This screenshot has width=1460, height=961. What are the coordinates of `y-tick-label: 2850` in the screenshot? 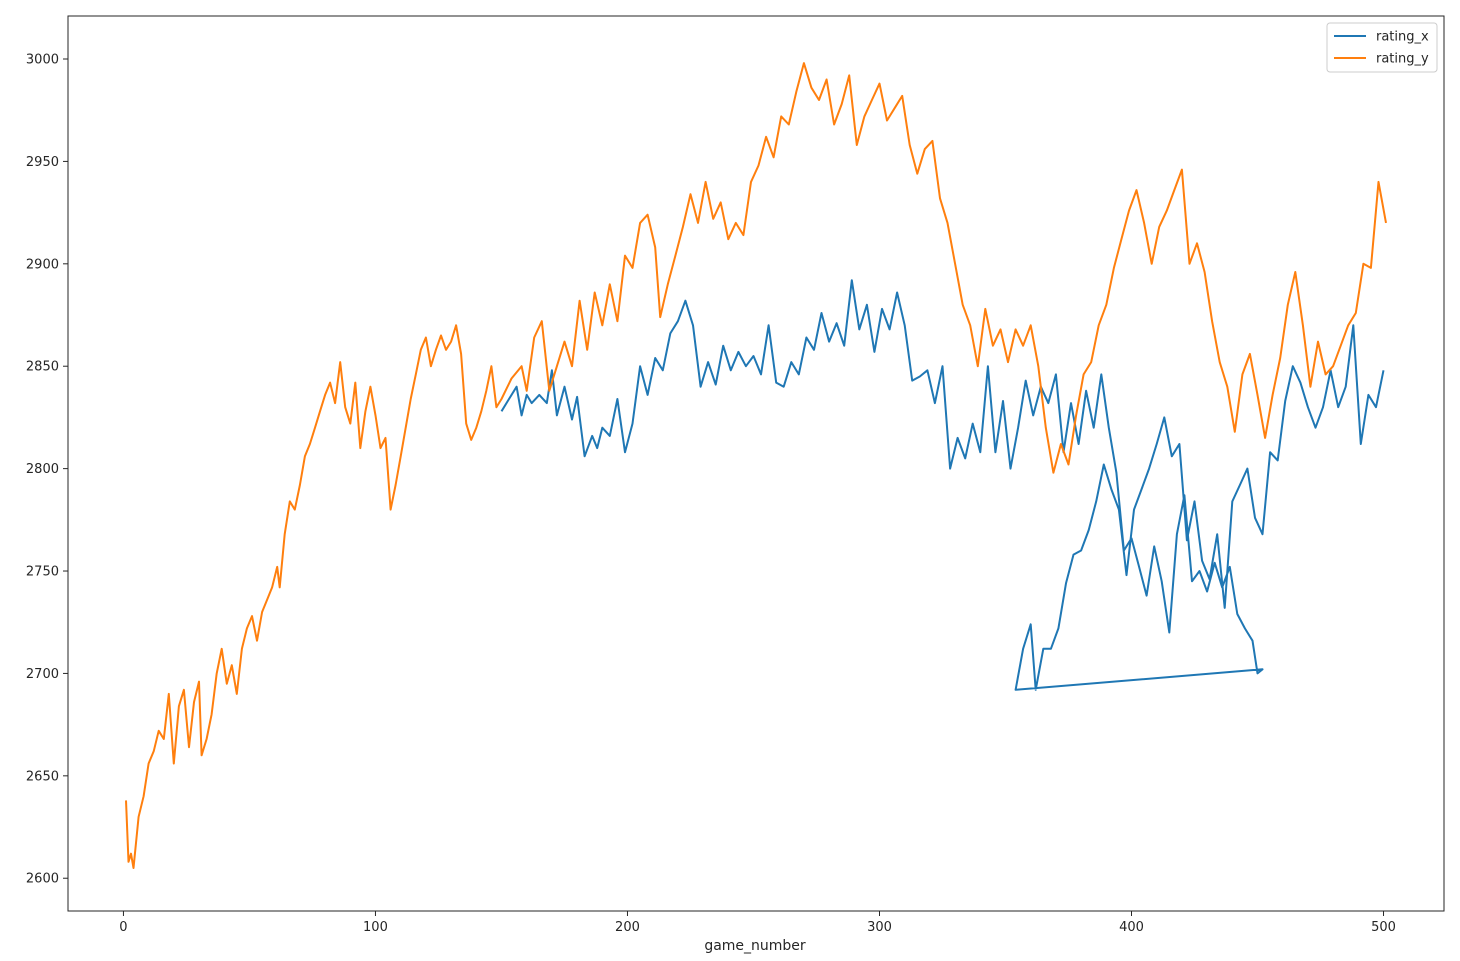 It's located at (42, 367).